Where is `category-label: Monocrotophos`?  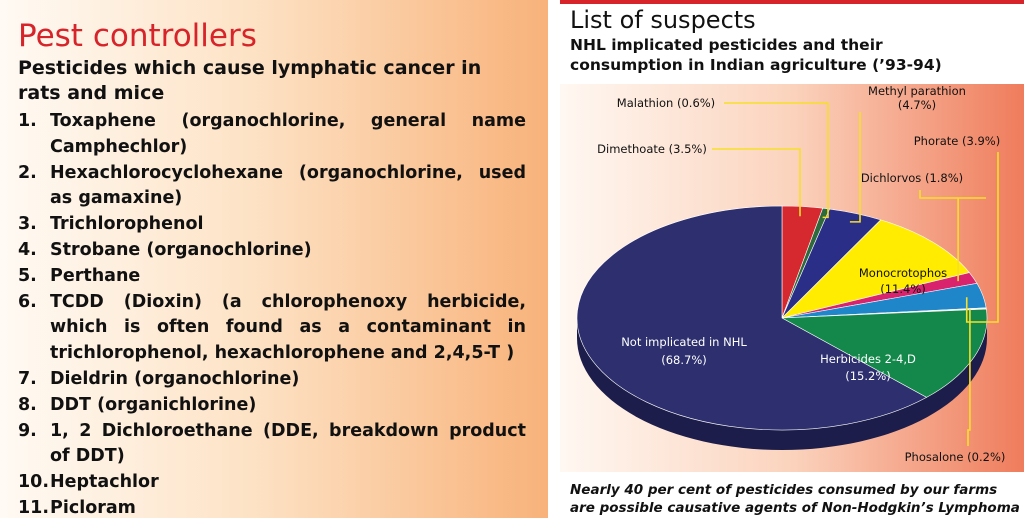
category-label: Monocrotophos is located at coordinates (903, 273).